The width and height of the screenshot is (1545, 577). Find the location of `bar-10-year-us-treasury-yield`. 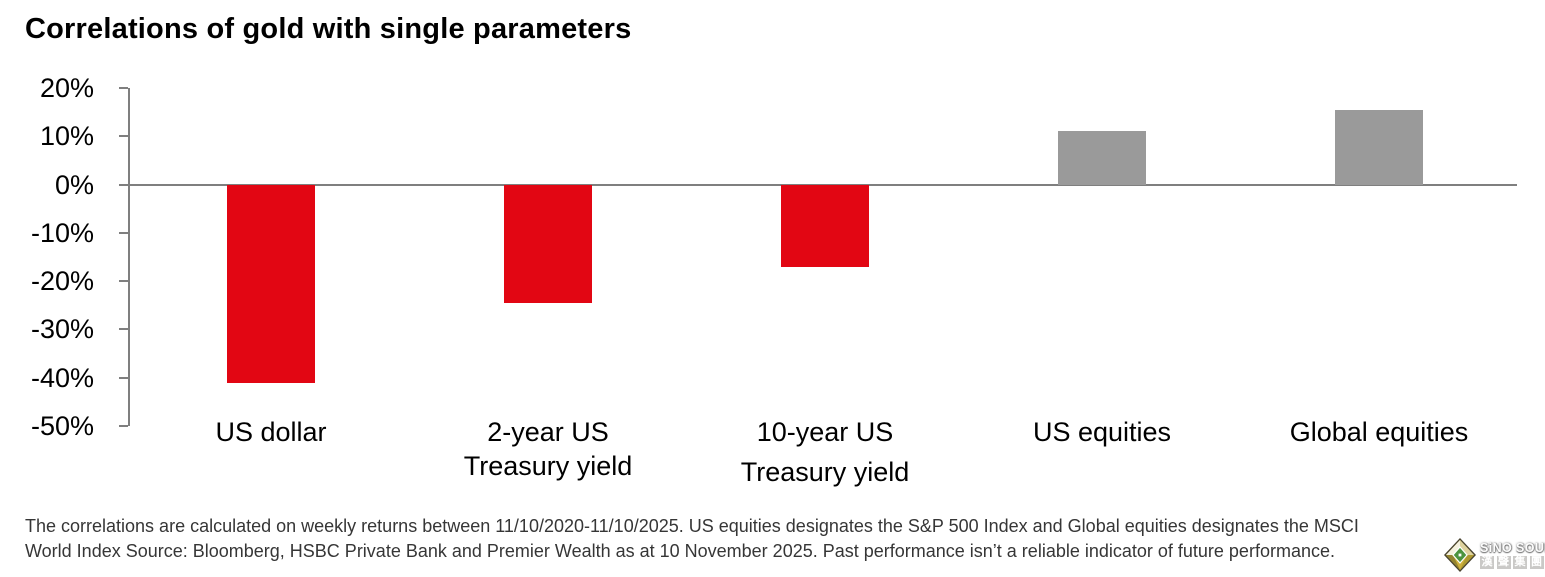

bar-10-year-us-treasury-yield is located at coordinates (825, 225).